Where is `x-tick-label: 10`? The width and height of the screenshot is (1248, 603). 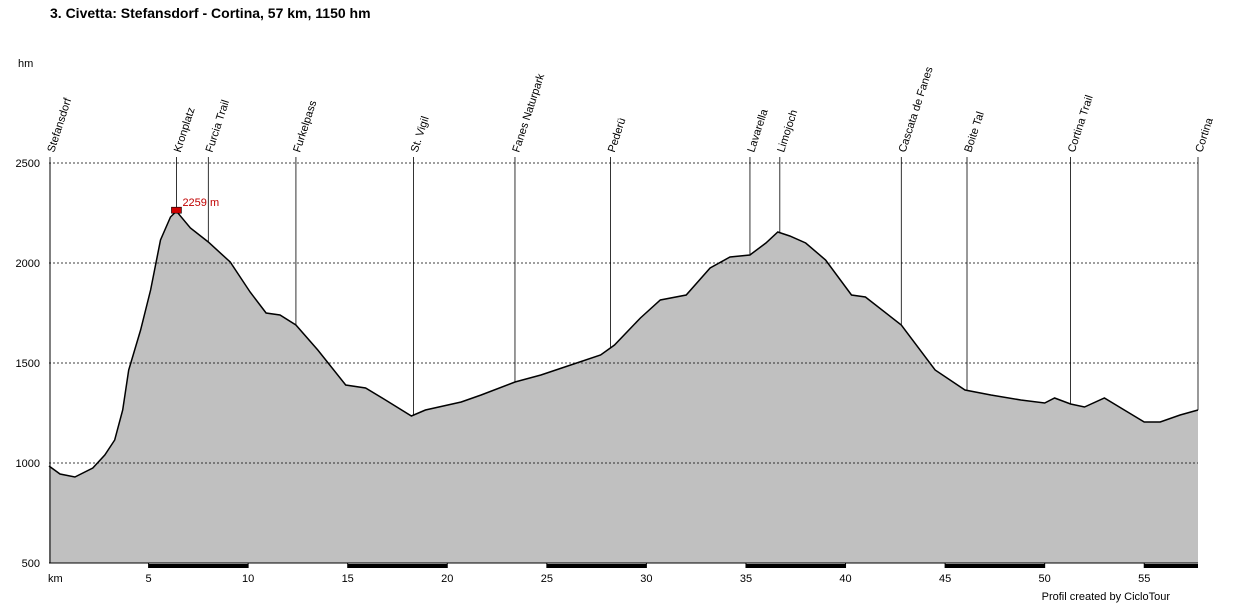 x-tick-label: 10 is located at coordinates (248, 579).